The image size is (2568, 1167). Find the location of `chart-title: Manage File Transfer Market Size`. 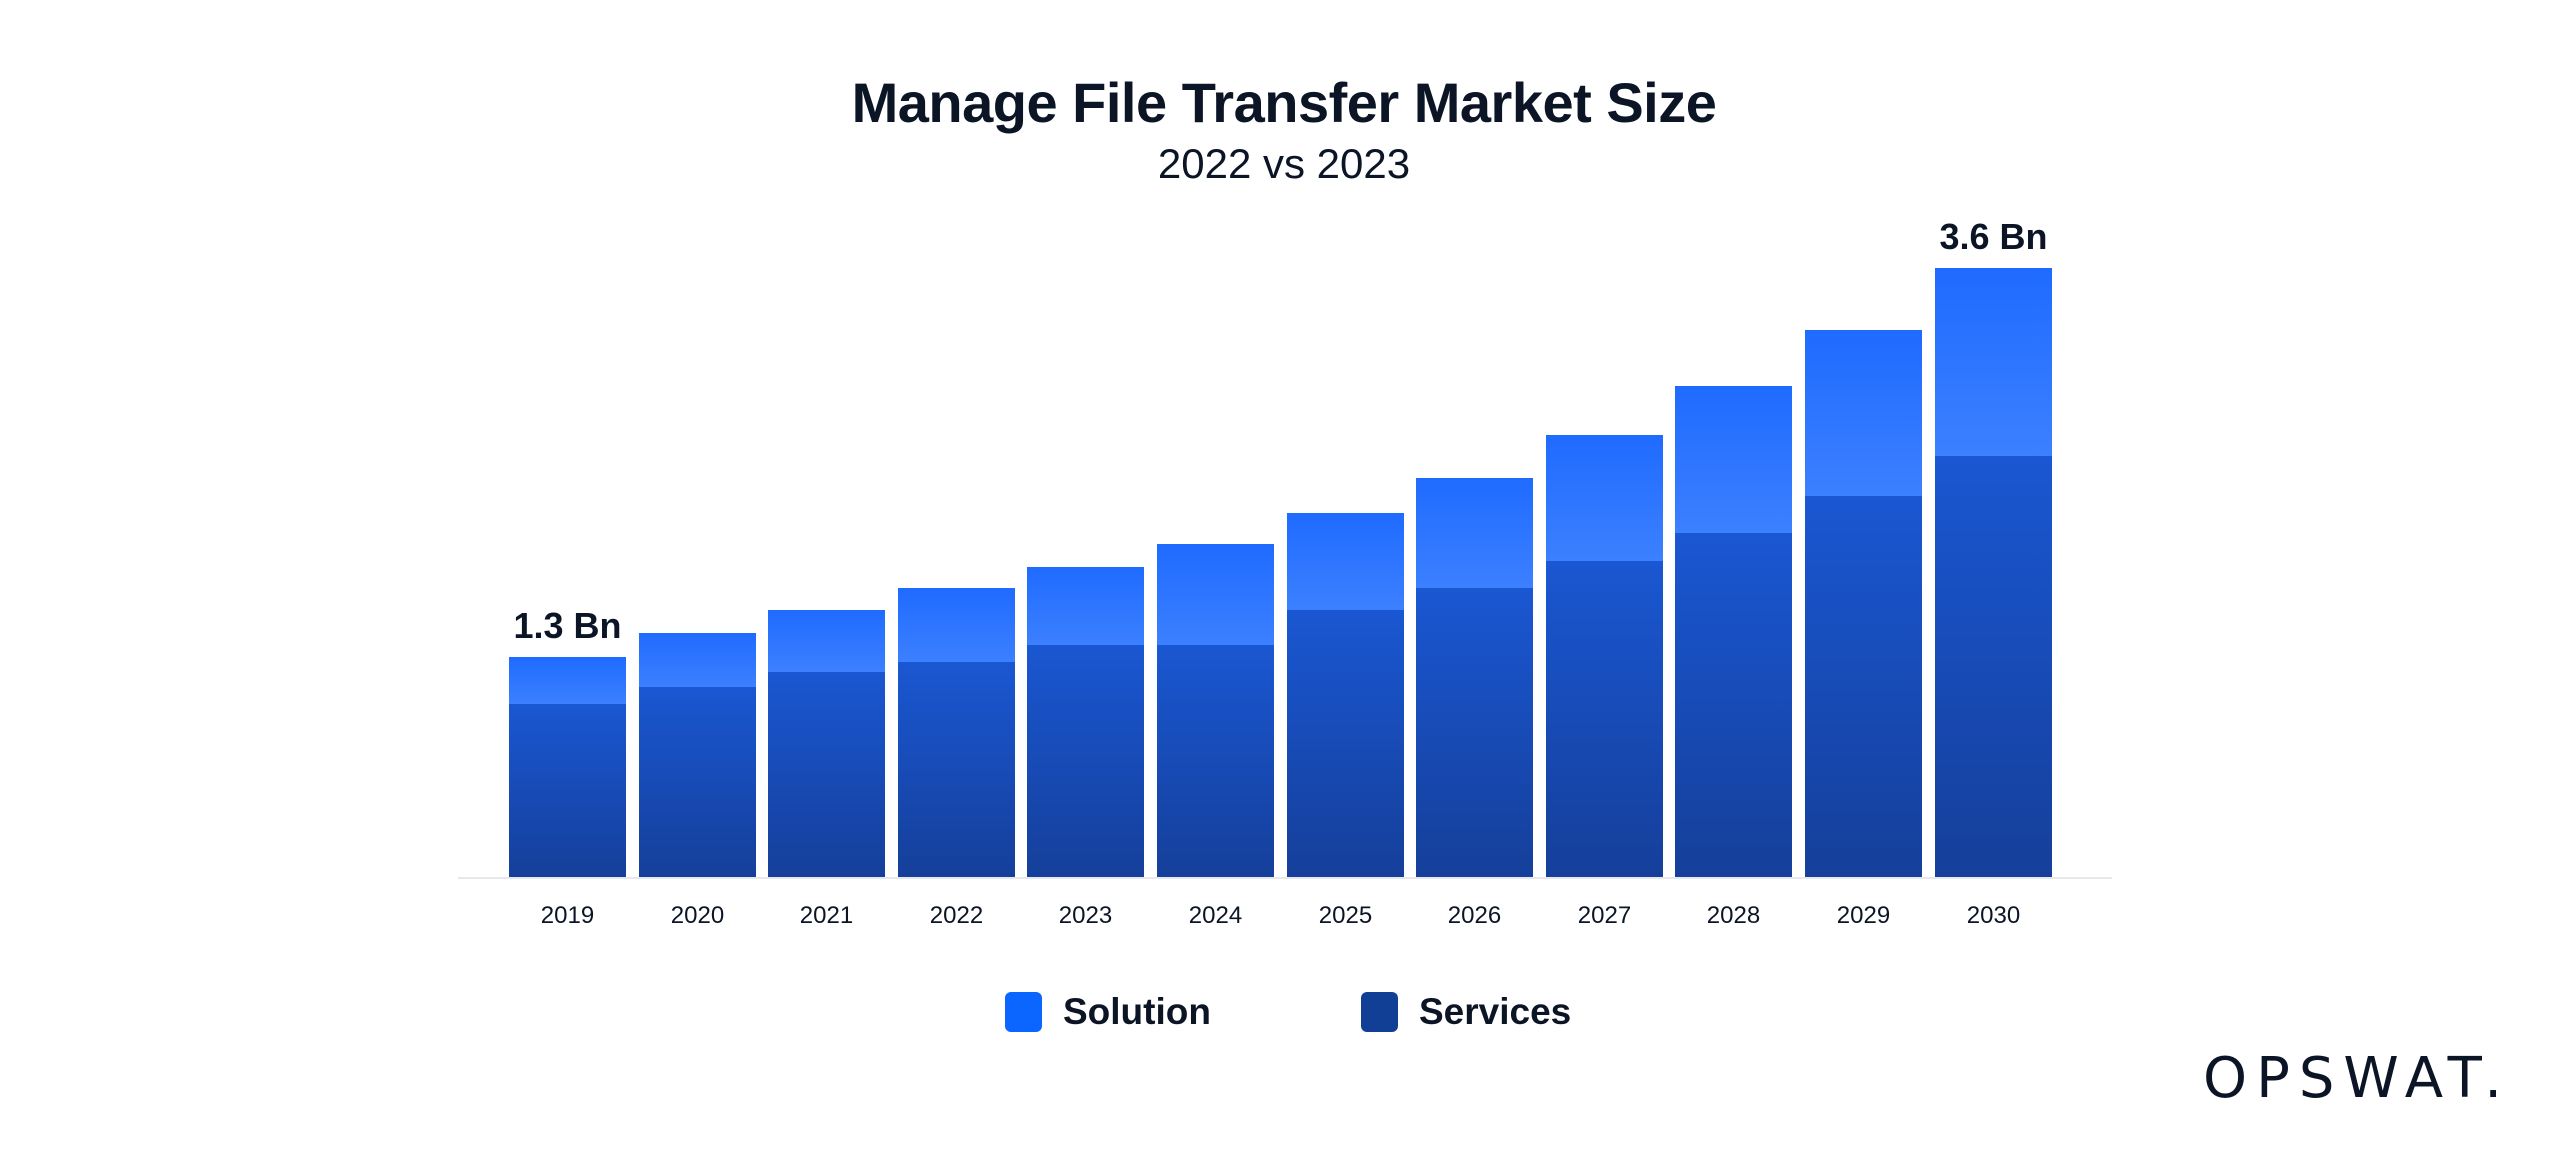

chart-title: Manage File Transfer Market Size is located at coordinates (1284, 102).